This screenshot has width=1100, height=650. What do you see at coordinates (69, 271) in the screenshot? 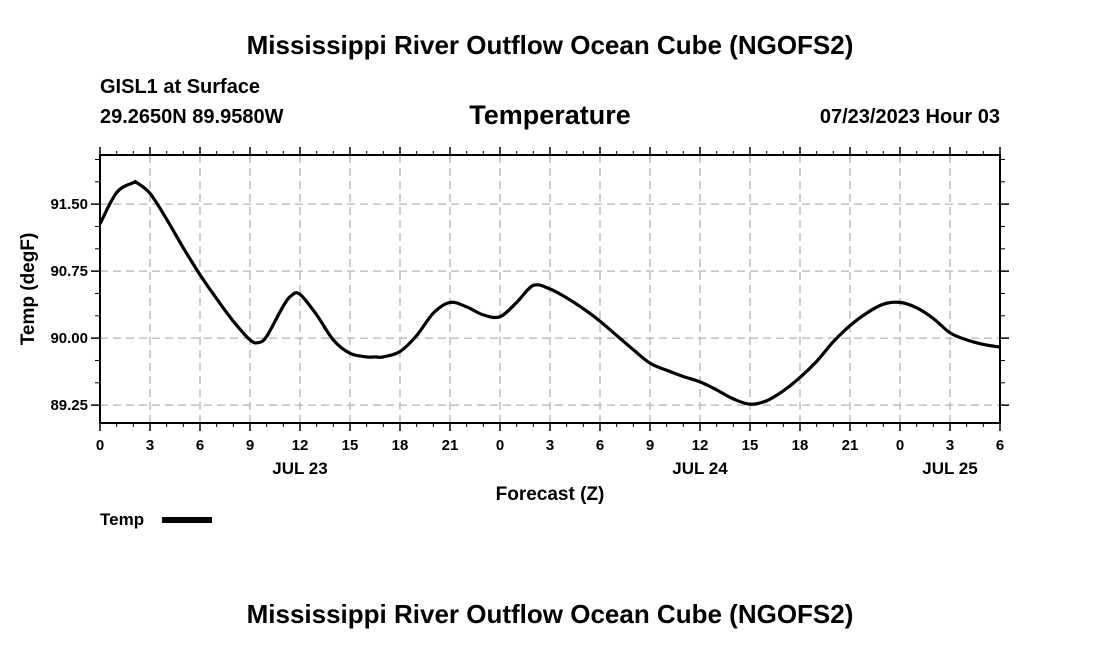
I see `y-tick-label: 90.75` at bounding box center [69, 271].